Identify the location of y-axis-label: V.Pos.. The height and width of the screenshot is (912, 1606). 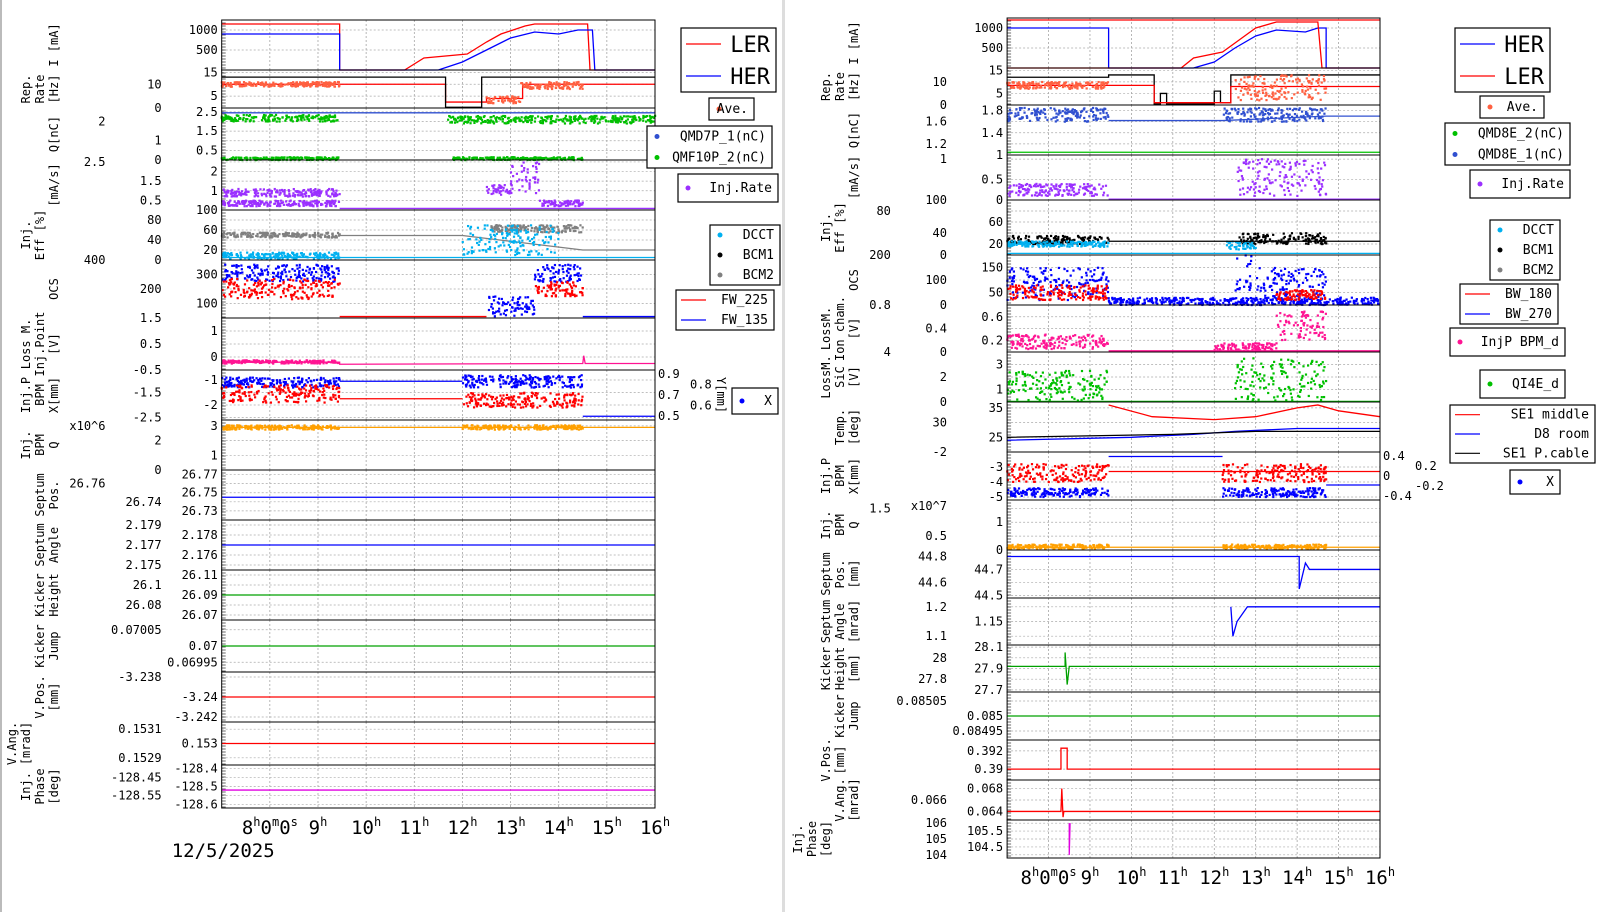
(40, 696).